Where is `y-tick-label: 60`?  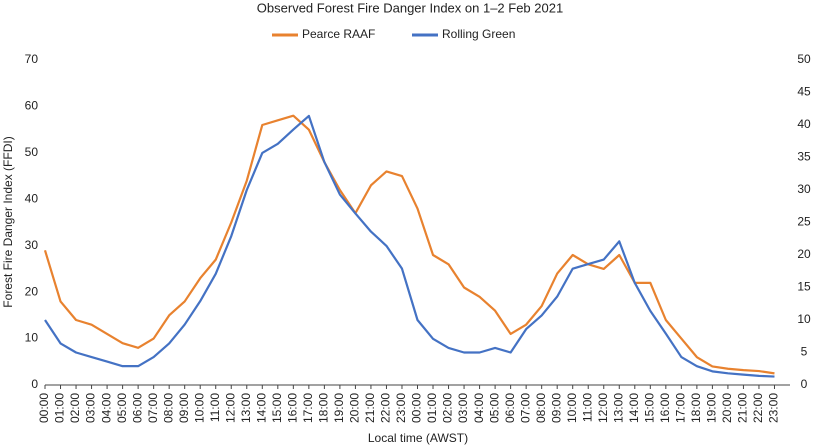
y-tick-label: 60 is located at coordinates (32, 106).